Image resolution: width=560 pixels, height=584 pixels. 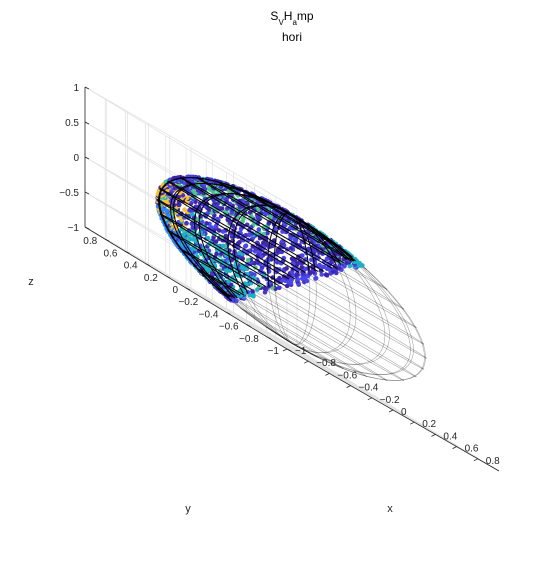 What do you see at coordinates (151, 278) in the screenshot?
I see `y-tick-label: 0.2` at bounding box center [151, 278].